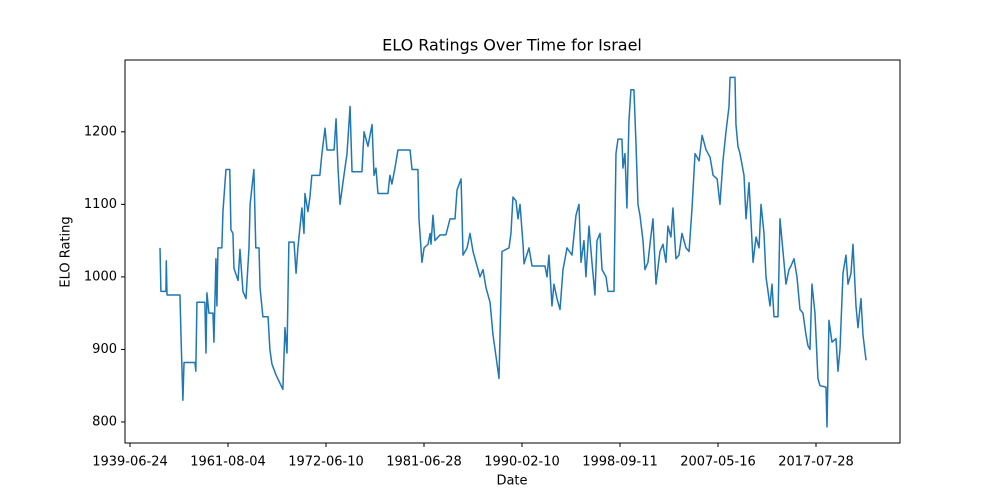 The image size is (1000, 504). What do you see at coordinates (512, 45) in the screenshot?
I see `chart-title: ELO Ratings Over Time for Israel` at bounding box center [512, 45].